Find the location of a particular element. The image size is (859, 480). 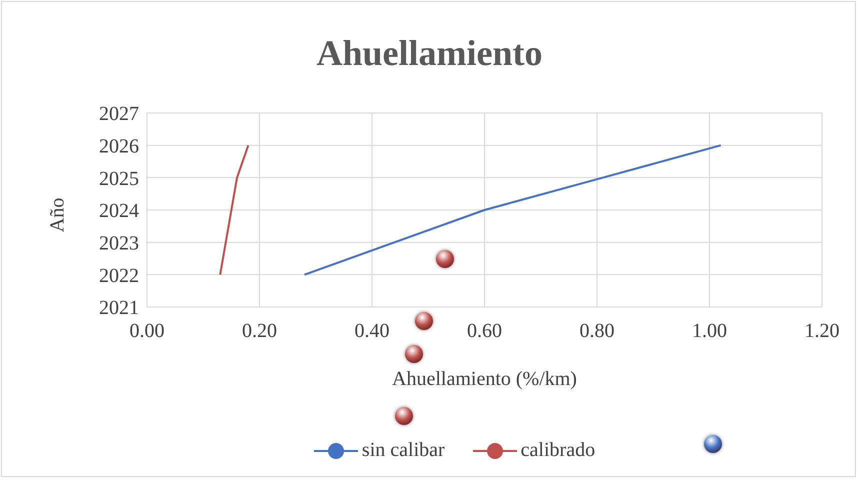

x-tick-label: 1.00 is located at coordinates (709, 331).